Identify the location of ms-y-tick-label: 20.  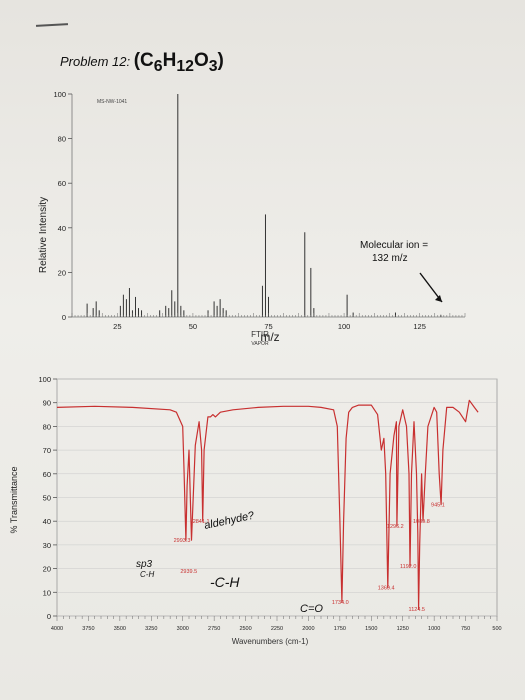
(62, 272).